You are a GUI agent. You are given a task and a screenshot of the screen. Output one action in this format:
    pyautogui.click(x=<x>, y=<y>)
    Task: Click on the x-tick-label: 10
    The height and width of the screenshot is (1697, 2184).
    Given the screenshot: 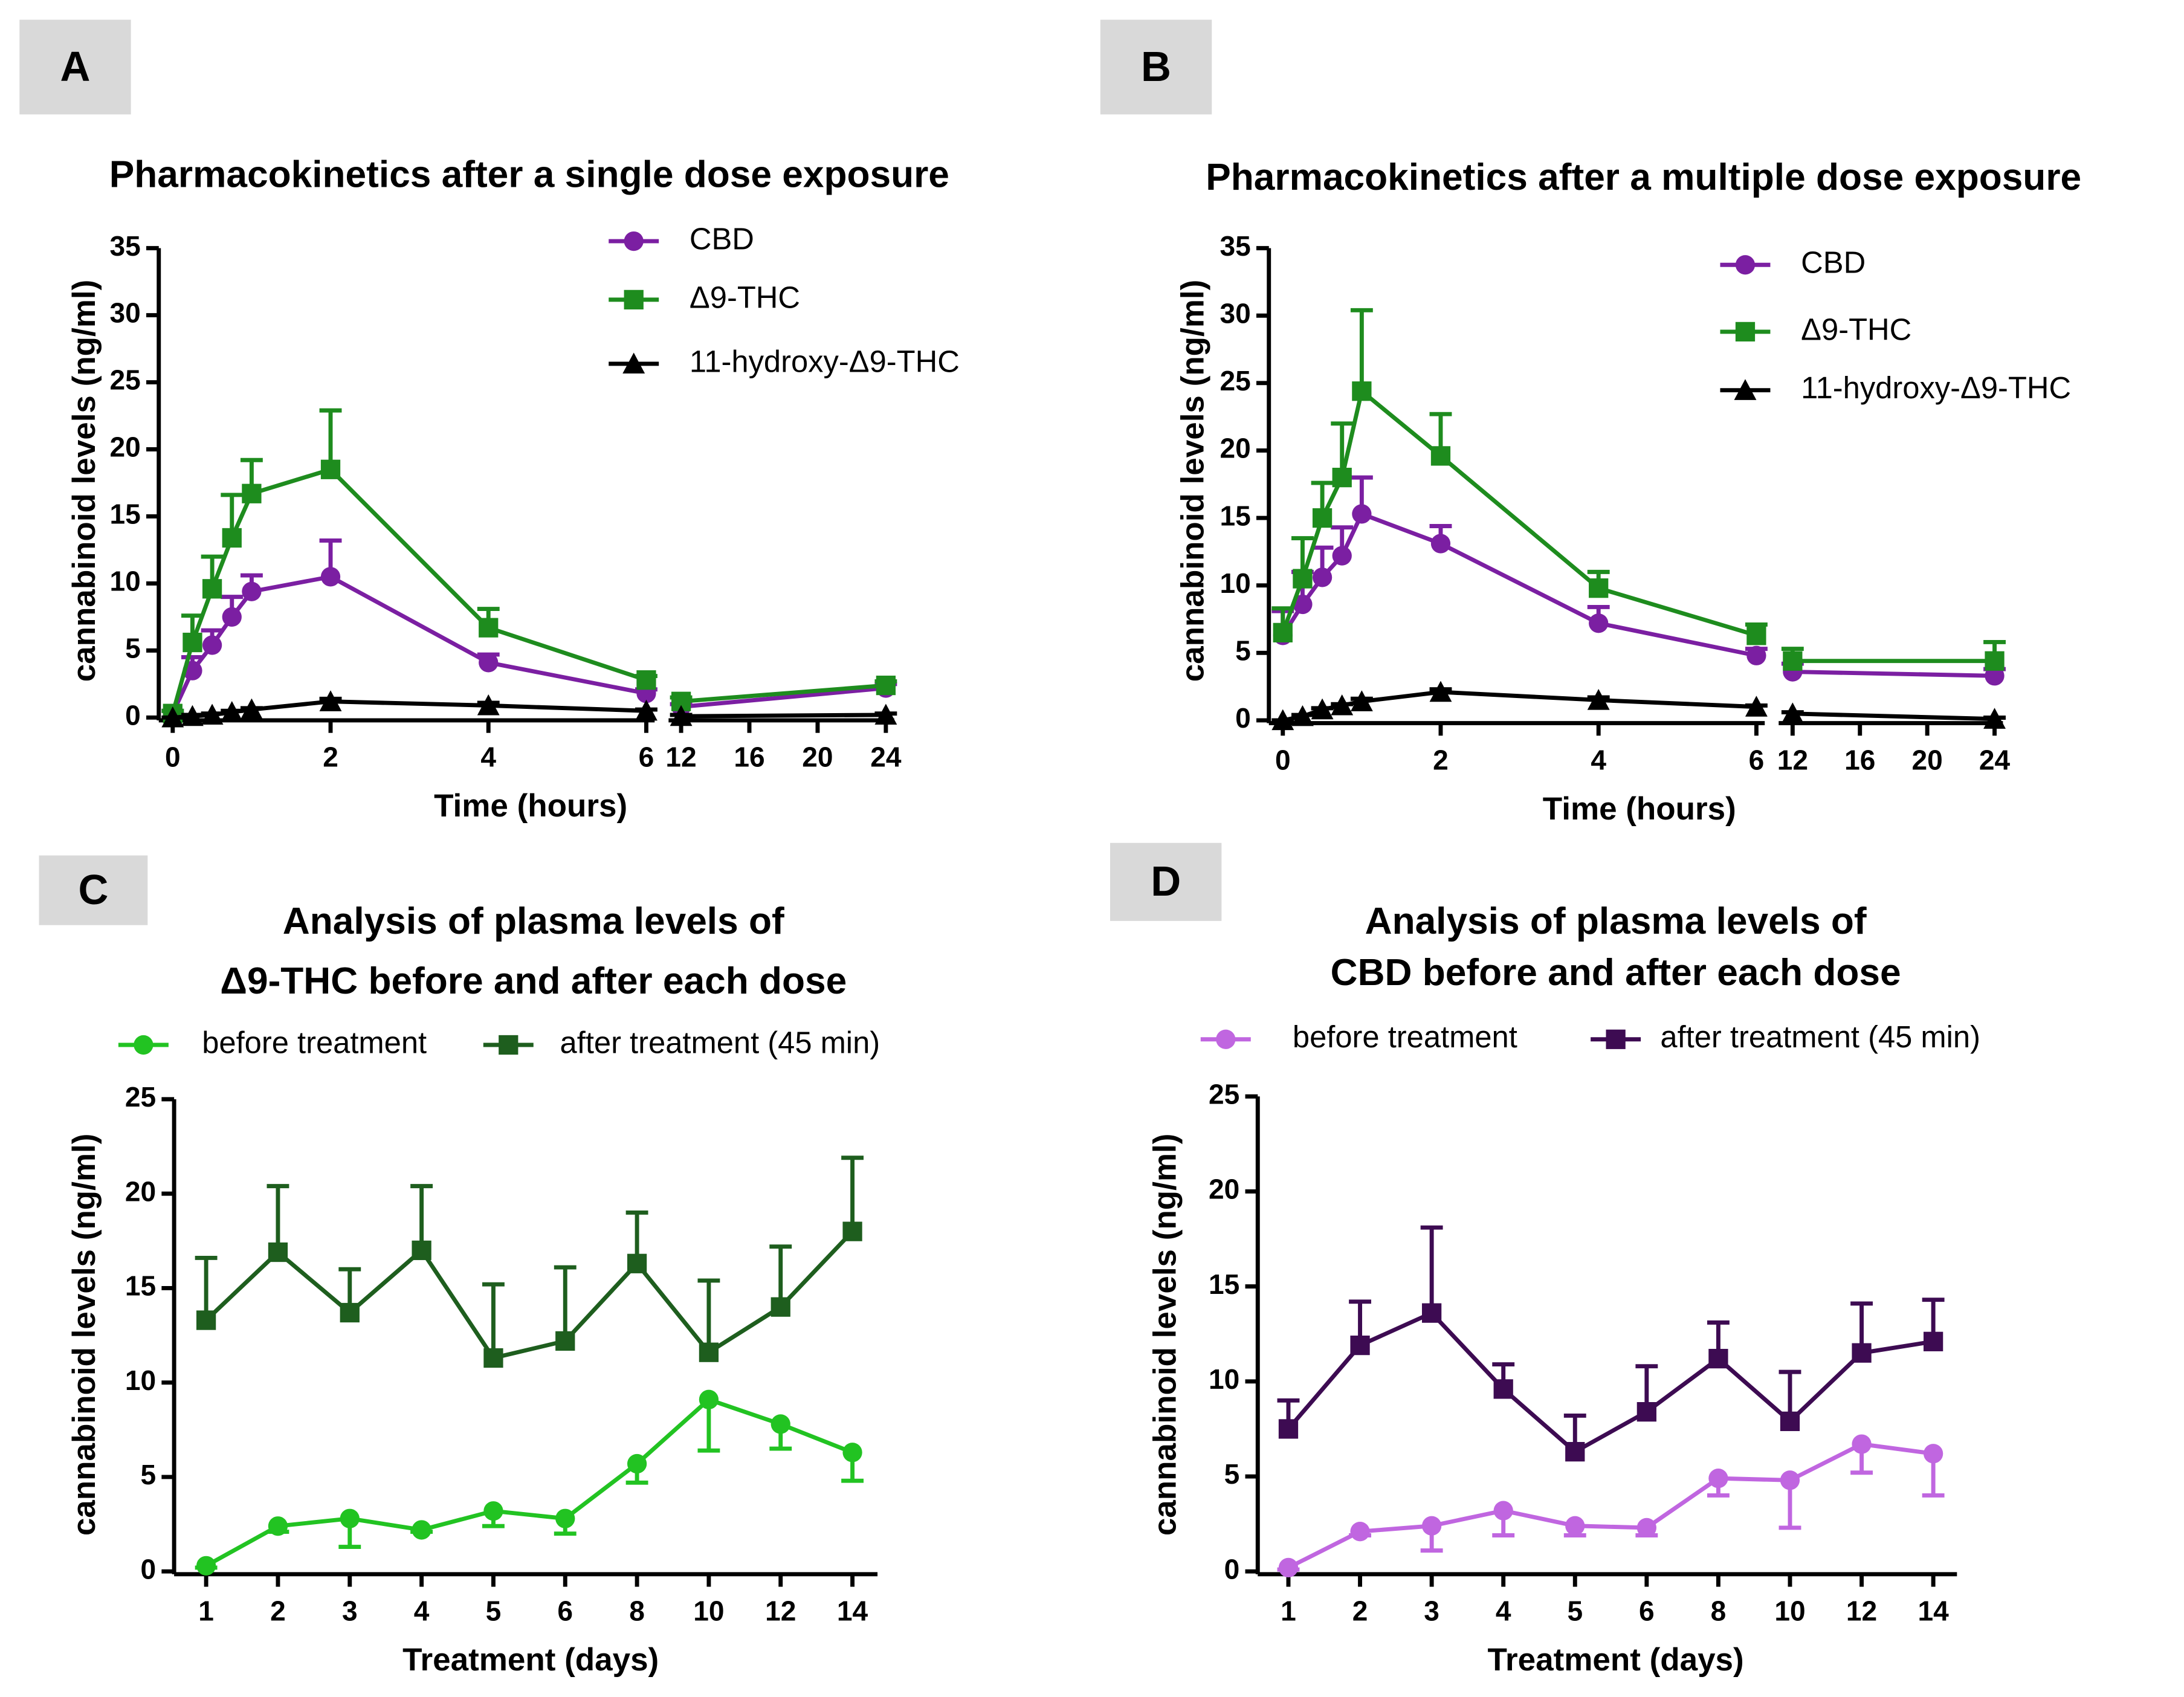 What is the action you would take?
    pyautogui.click(x=1789, y=1611)
    